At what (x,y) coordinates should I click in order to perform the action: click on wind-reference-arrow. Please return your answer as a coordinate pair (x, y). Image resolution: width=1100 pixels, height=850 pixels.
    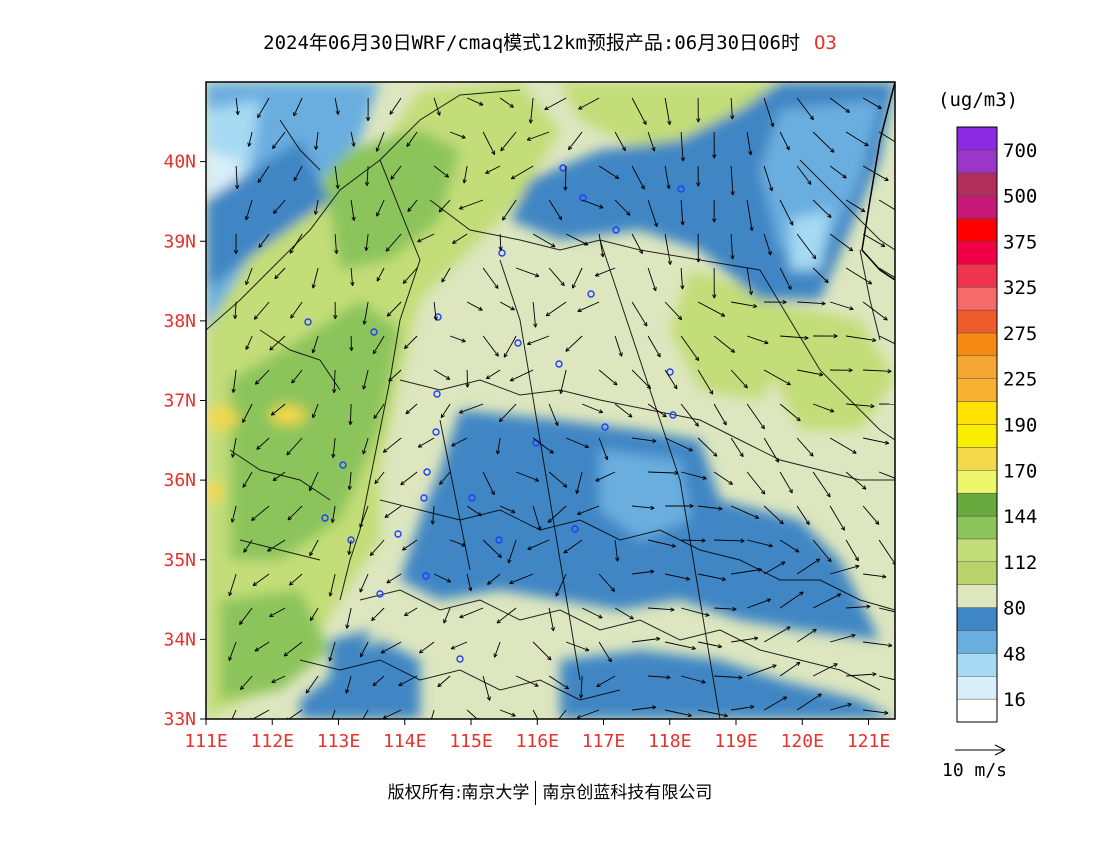
    Looking at the image, I should click on (980, 750).